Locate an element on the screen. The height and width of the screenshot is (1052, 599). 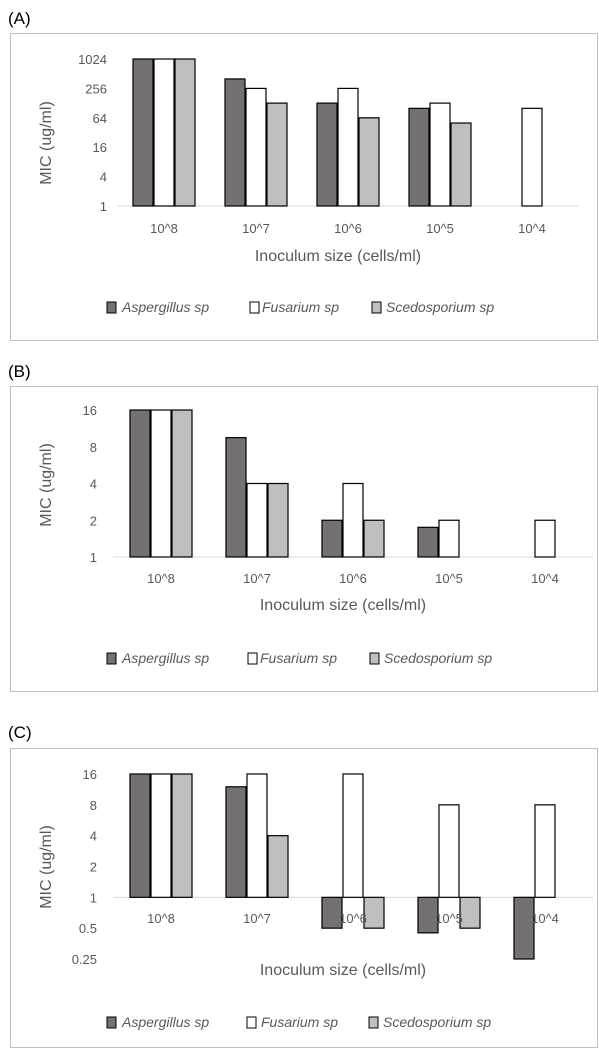
y-tick-label: 64 is located at coordinates (100, 118).